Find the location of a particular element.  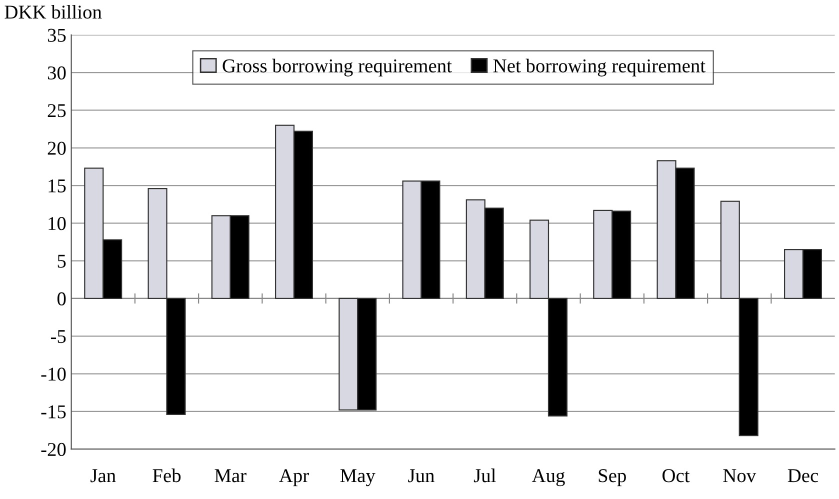

y-tick-label: 5 is located at coordinates (62, 261).